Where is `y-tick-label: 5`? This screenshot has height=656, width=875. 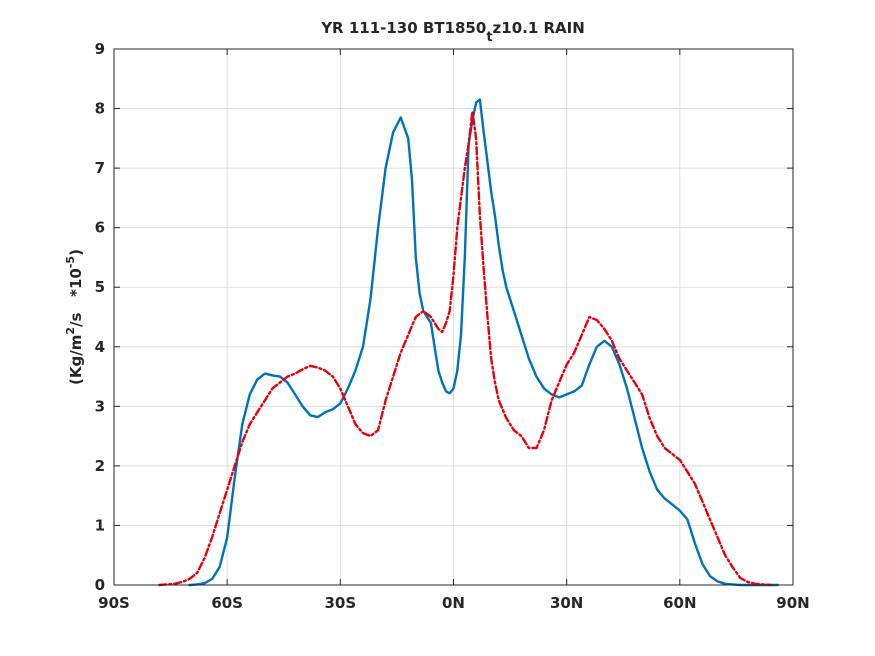 y-tick-label: 5 is located at coordinates (100, 287).